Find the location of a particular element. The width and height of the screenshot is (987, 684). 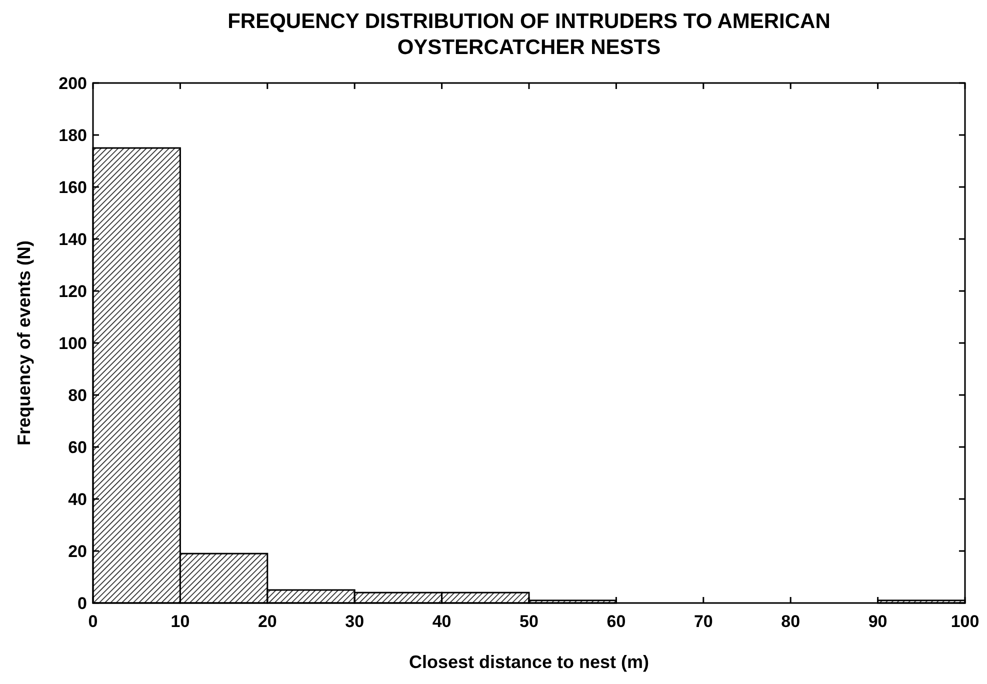

x-tick-label: 30 is located at coordinates (354, 621).